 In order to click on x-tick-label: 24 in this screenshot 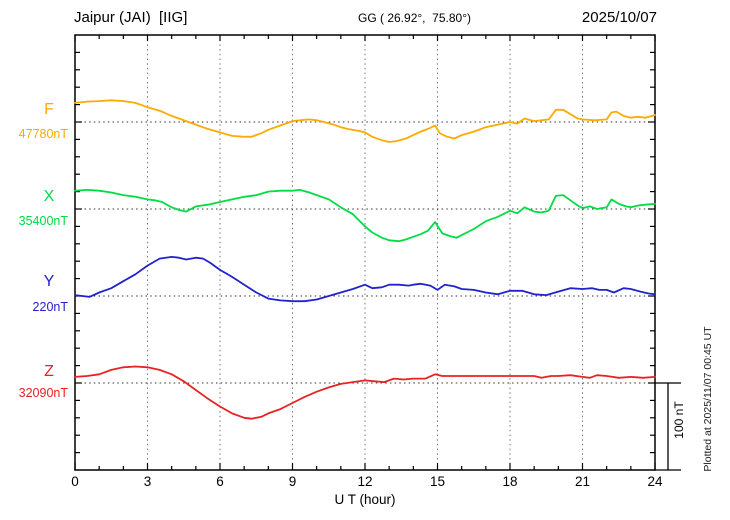, I will do `click(655, 481)`.